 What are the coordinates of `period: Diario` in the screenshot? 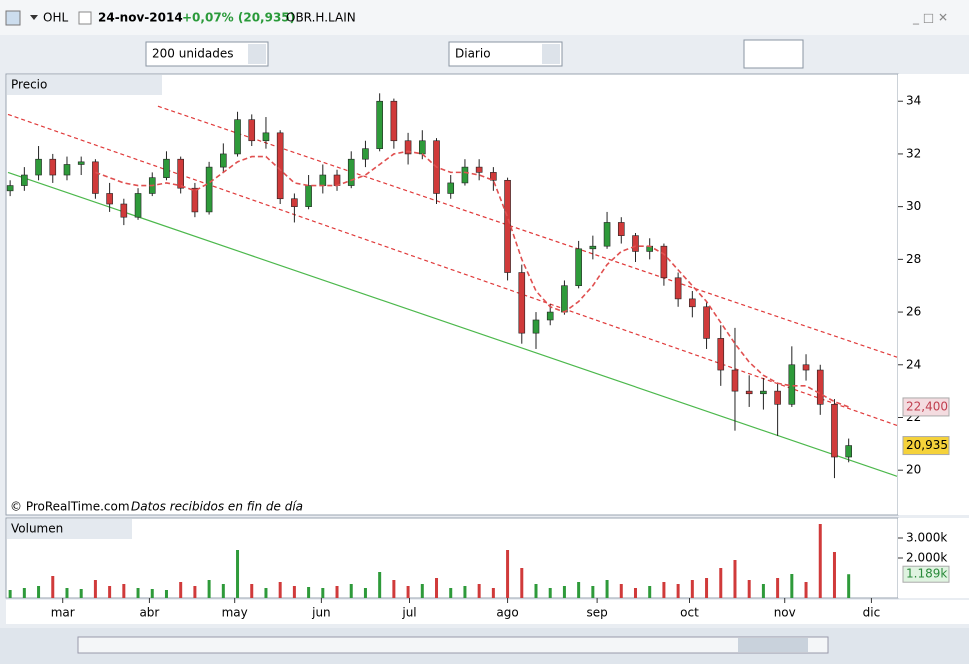 It's located at (473, 54).